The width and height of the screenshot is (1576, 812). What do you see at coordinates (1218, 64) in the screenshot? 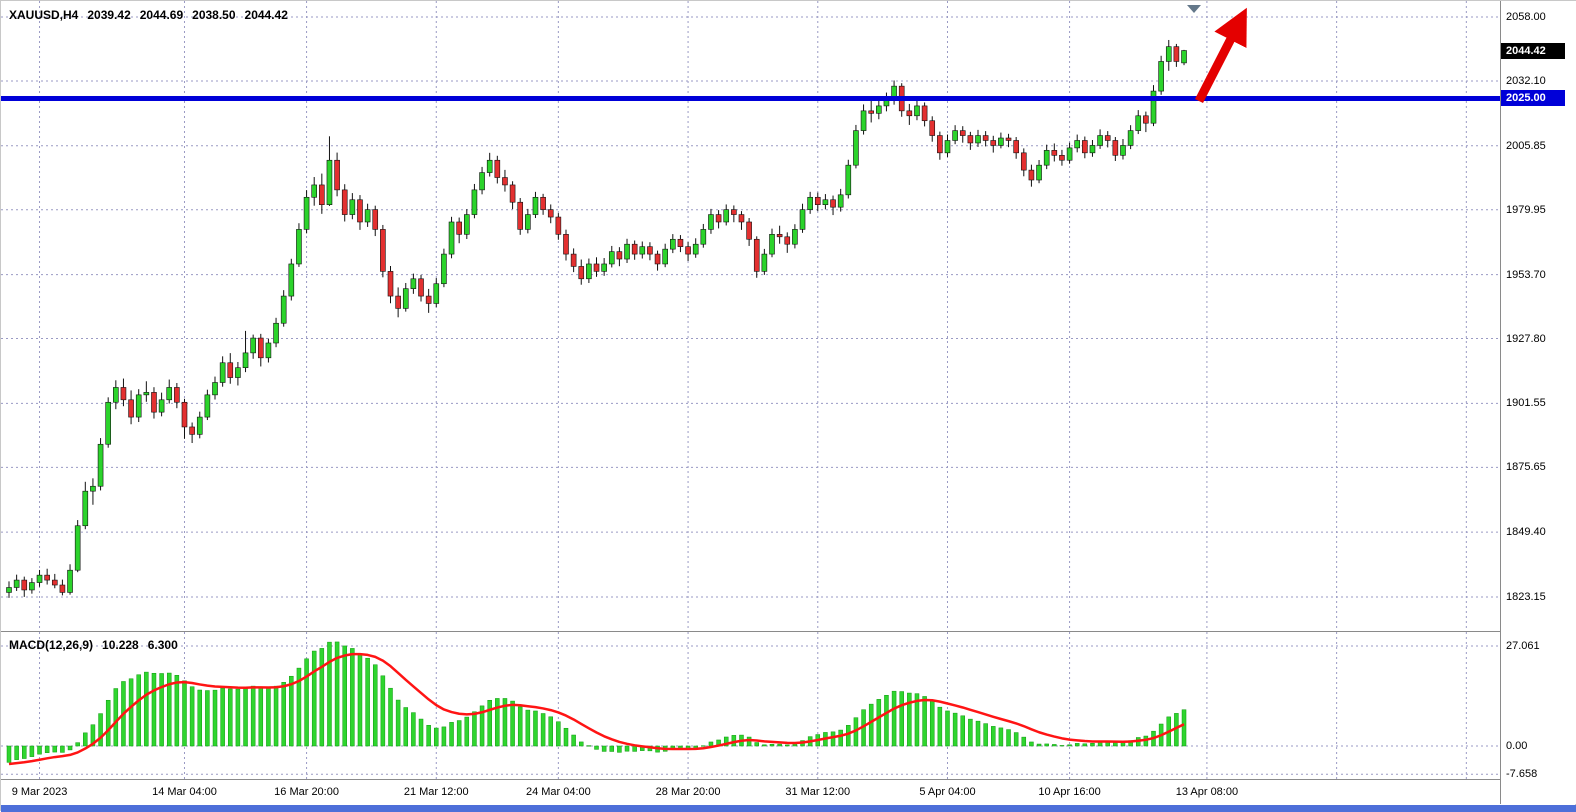
I see `trend-arrow` at bounding box center [1218, 64].